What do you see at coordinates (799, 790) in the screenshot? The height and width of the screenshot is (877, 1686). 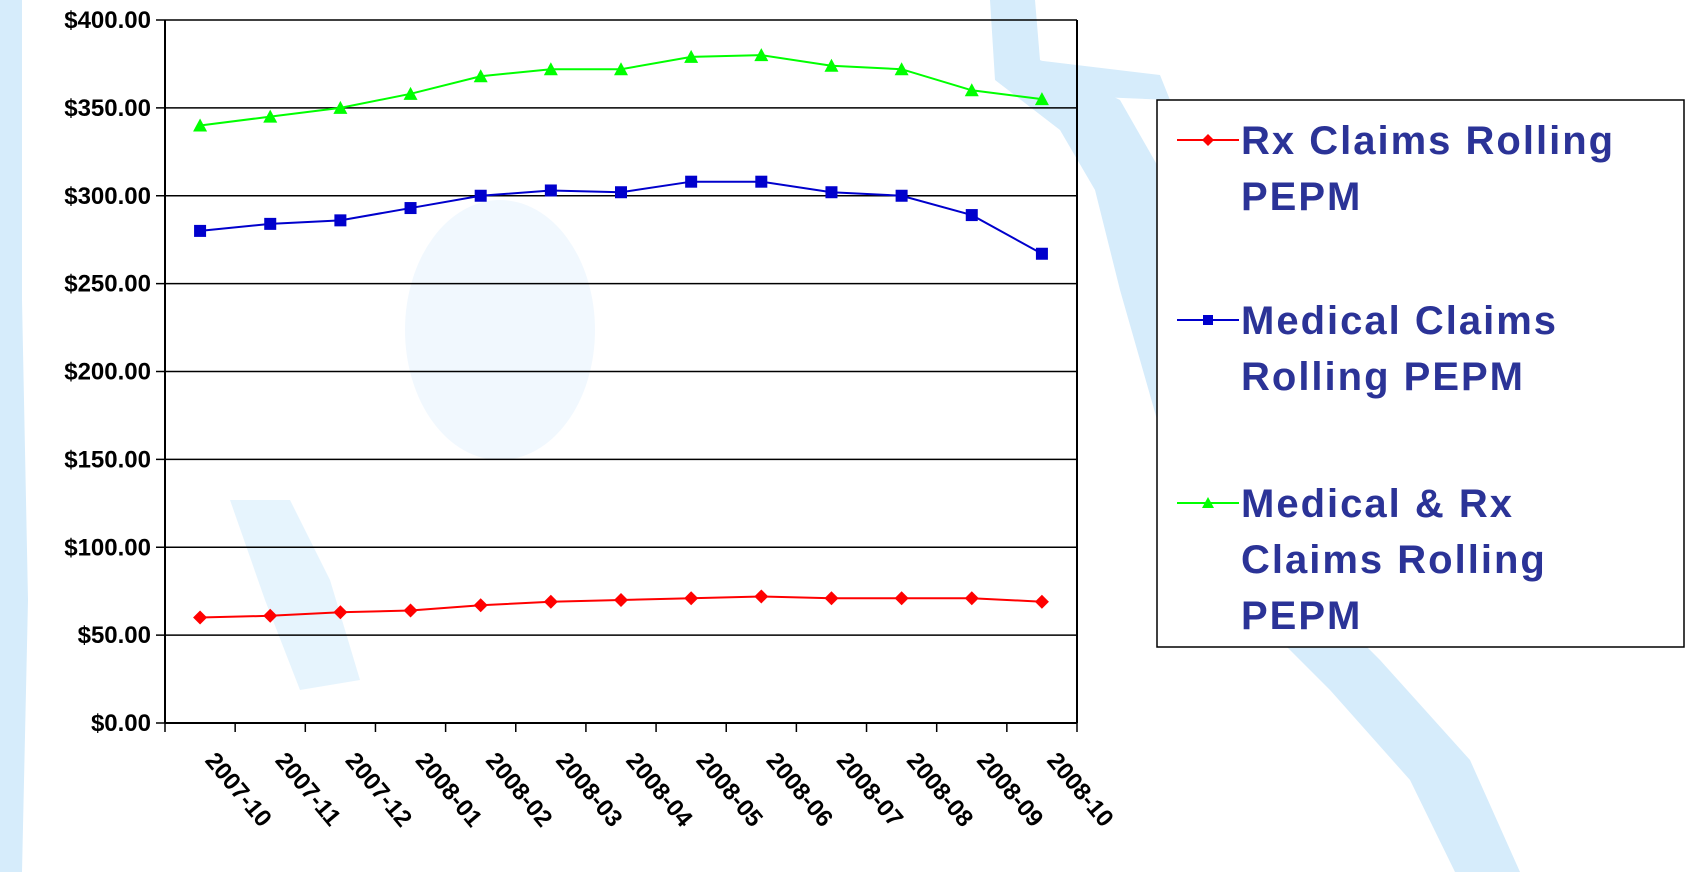 I see `x-tick-label: 2008-06` at bounding box center [799, 790].